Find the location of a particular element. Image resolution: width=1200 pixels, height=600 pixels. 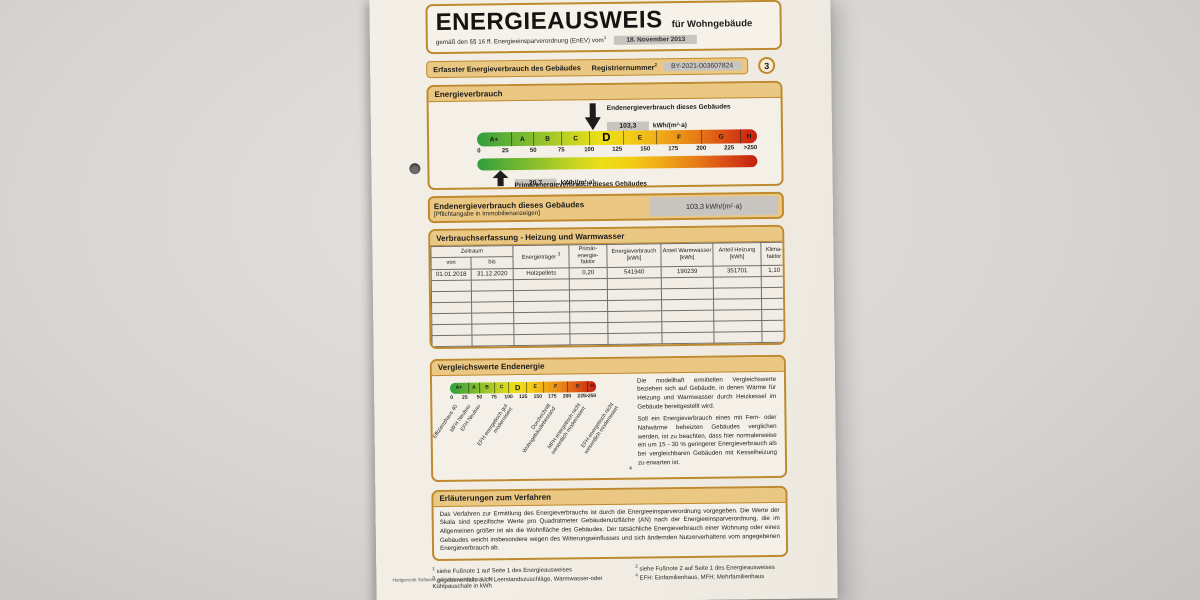

end-energy-unit: kWh/(m²·a) is located at coordinates (670, 126).